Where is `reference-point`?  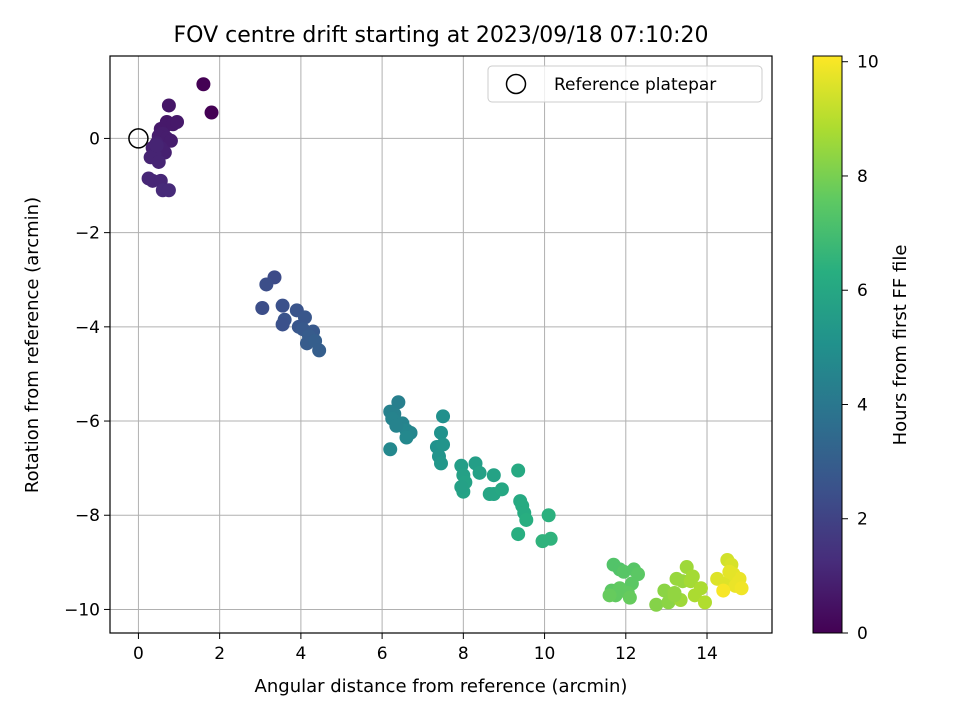 reference-point is located at coordinates (138, 138).